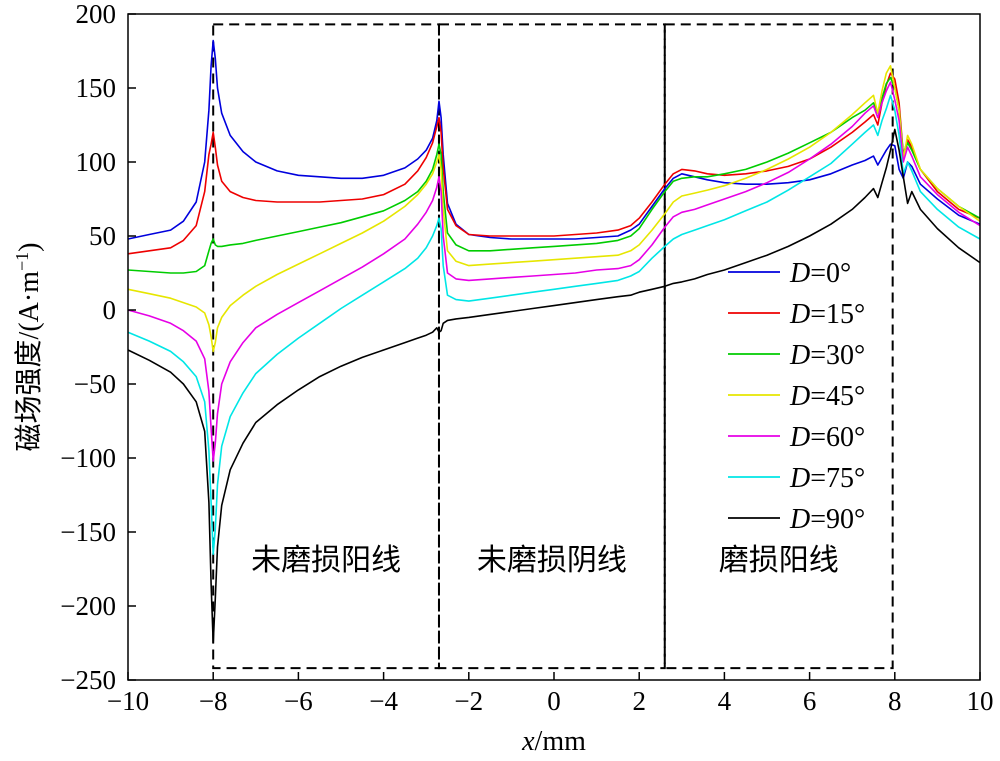 This screenshot has height=761, width=1000. What do you see at coordinates (639, 701) in the screenshot?
I see `x-tick-label-6: 2` at bounding box center [639, 701].